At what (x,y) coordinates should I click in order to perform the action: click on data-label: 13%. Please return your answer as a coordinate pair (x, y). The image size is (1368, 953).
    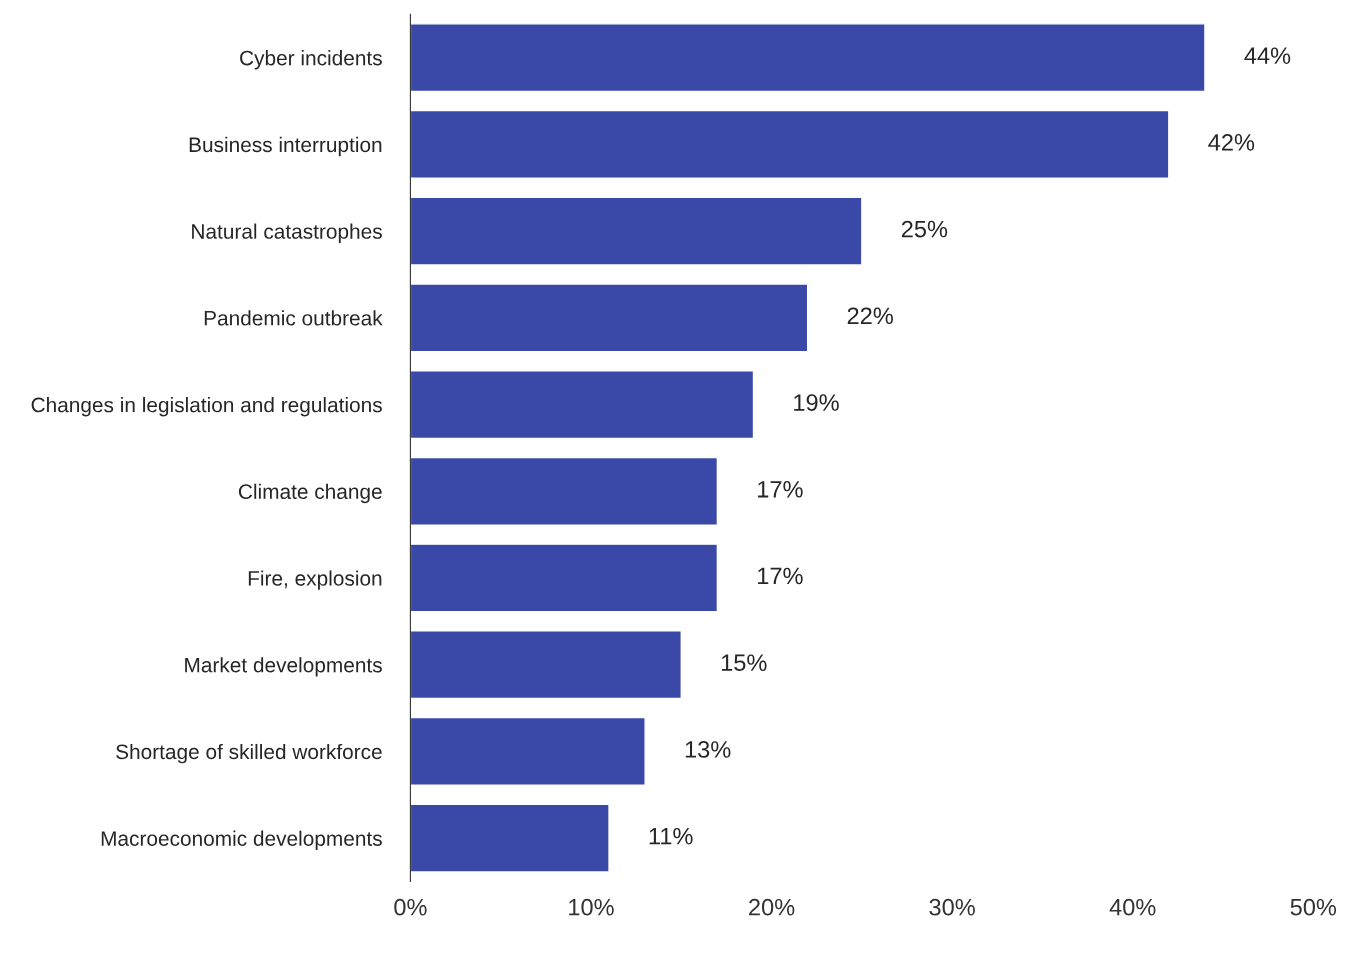
    Looking at the image, I should click on (708, 749).